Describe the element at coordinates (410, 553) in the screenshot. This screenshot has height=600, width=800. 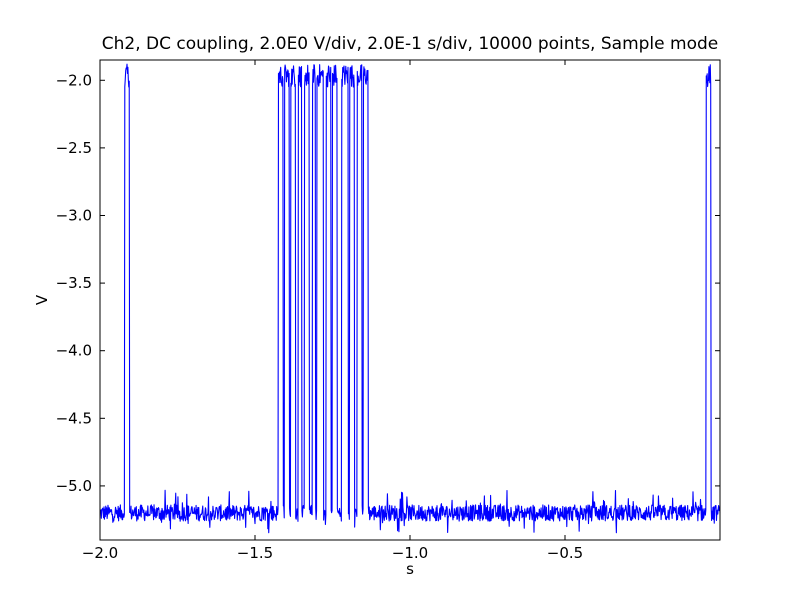
I see `x-tick-label: −1.0` at that location.